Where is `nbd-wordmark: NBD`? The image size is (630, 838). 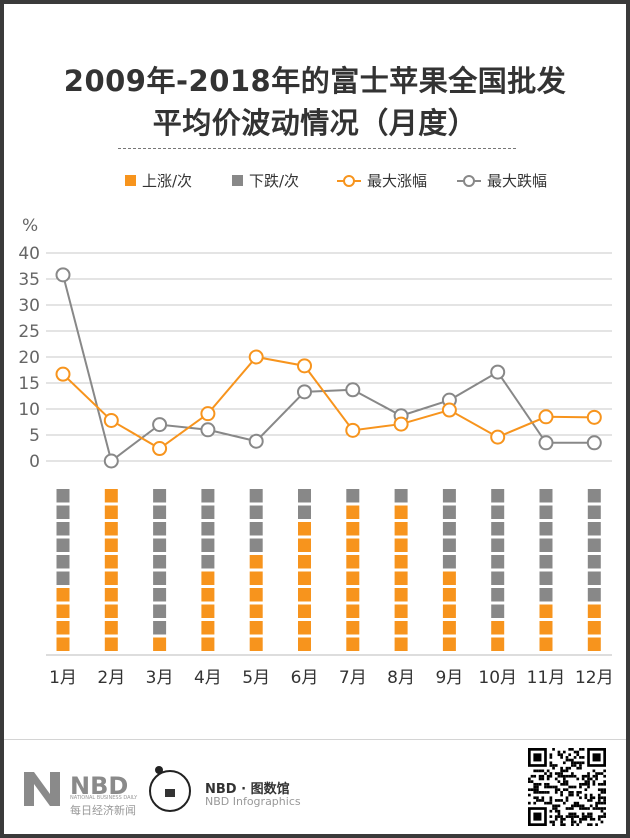
nbd-wordmark: NBD is located at coordinates (99, 786).